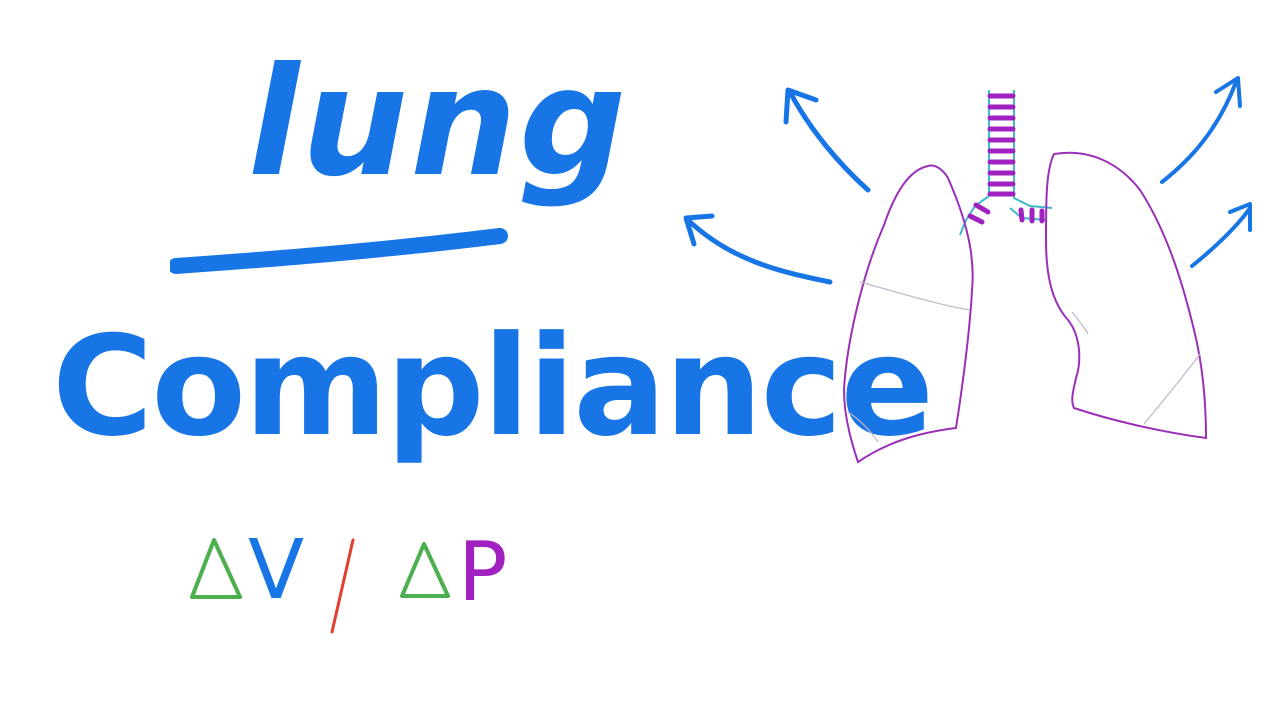 This screenshot has width=1280, height=720. What do you see at coordinates (483, 572) in the screenshot?
I see `pressure-letter: P` at bounding box center [483, 572].